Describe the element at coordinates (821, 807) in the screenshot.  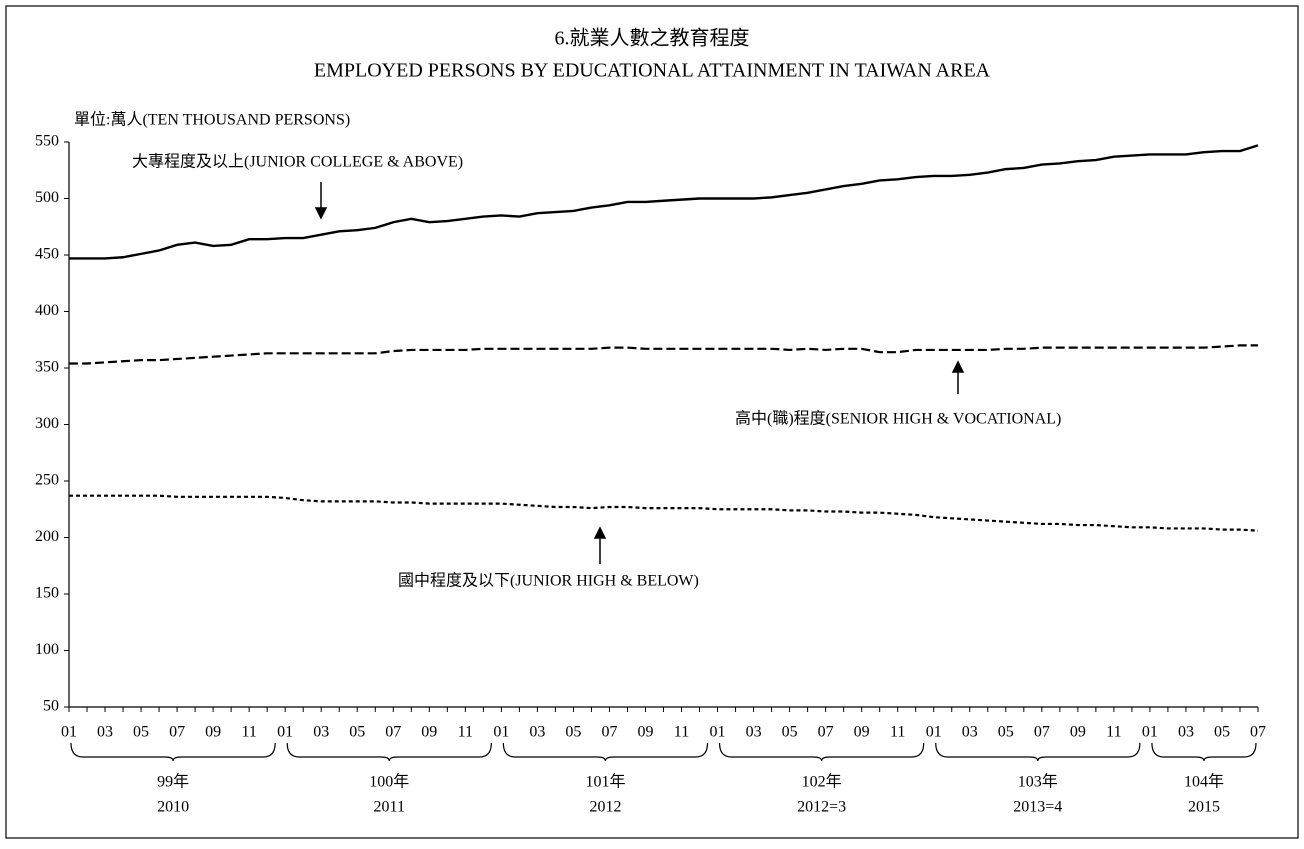
I see `year-label: 2012=3` at that location.